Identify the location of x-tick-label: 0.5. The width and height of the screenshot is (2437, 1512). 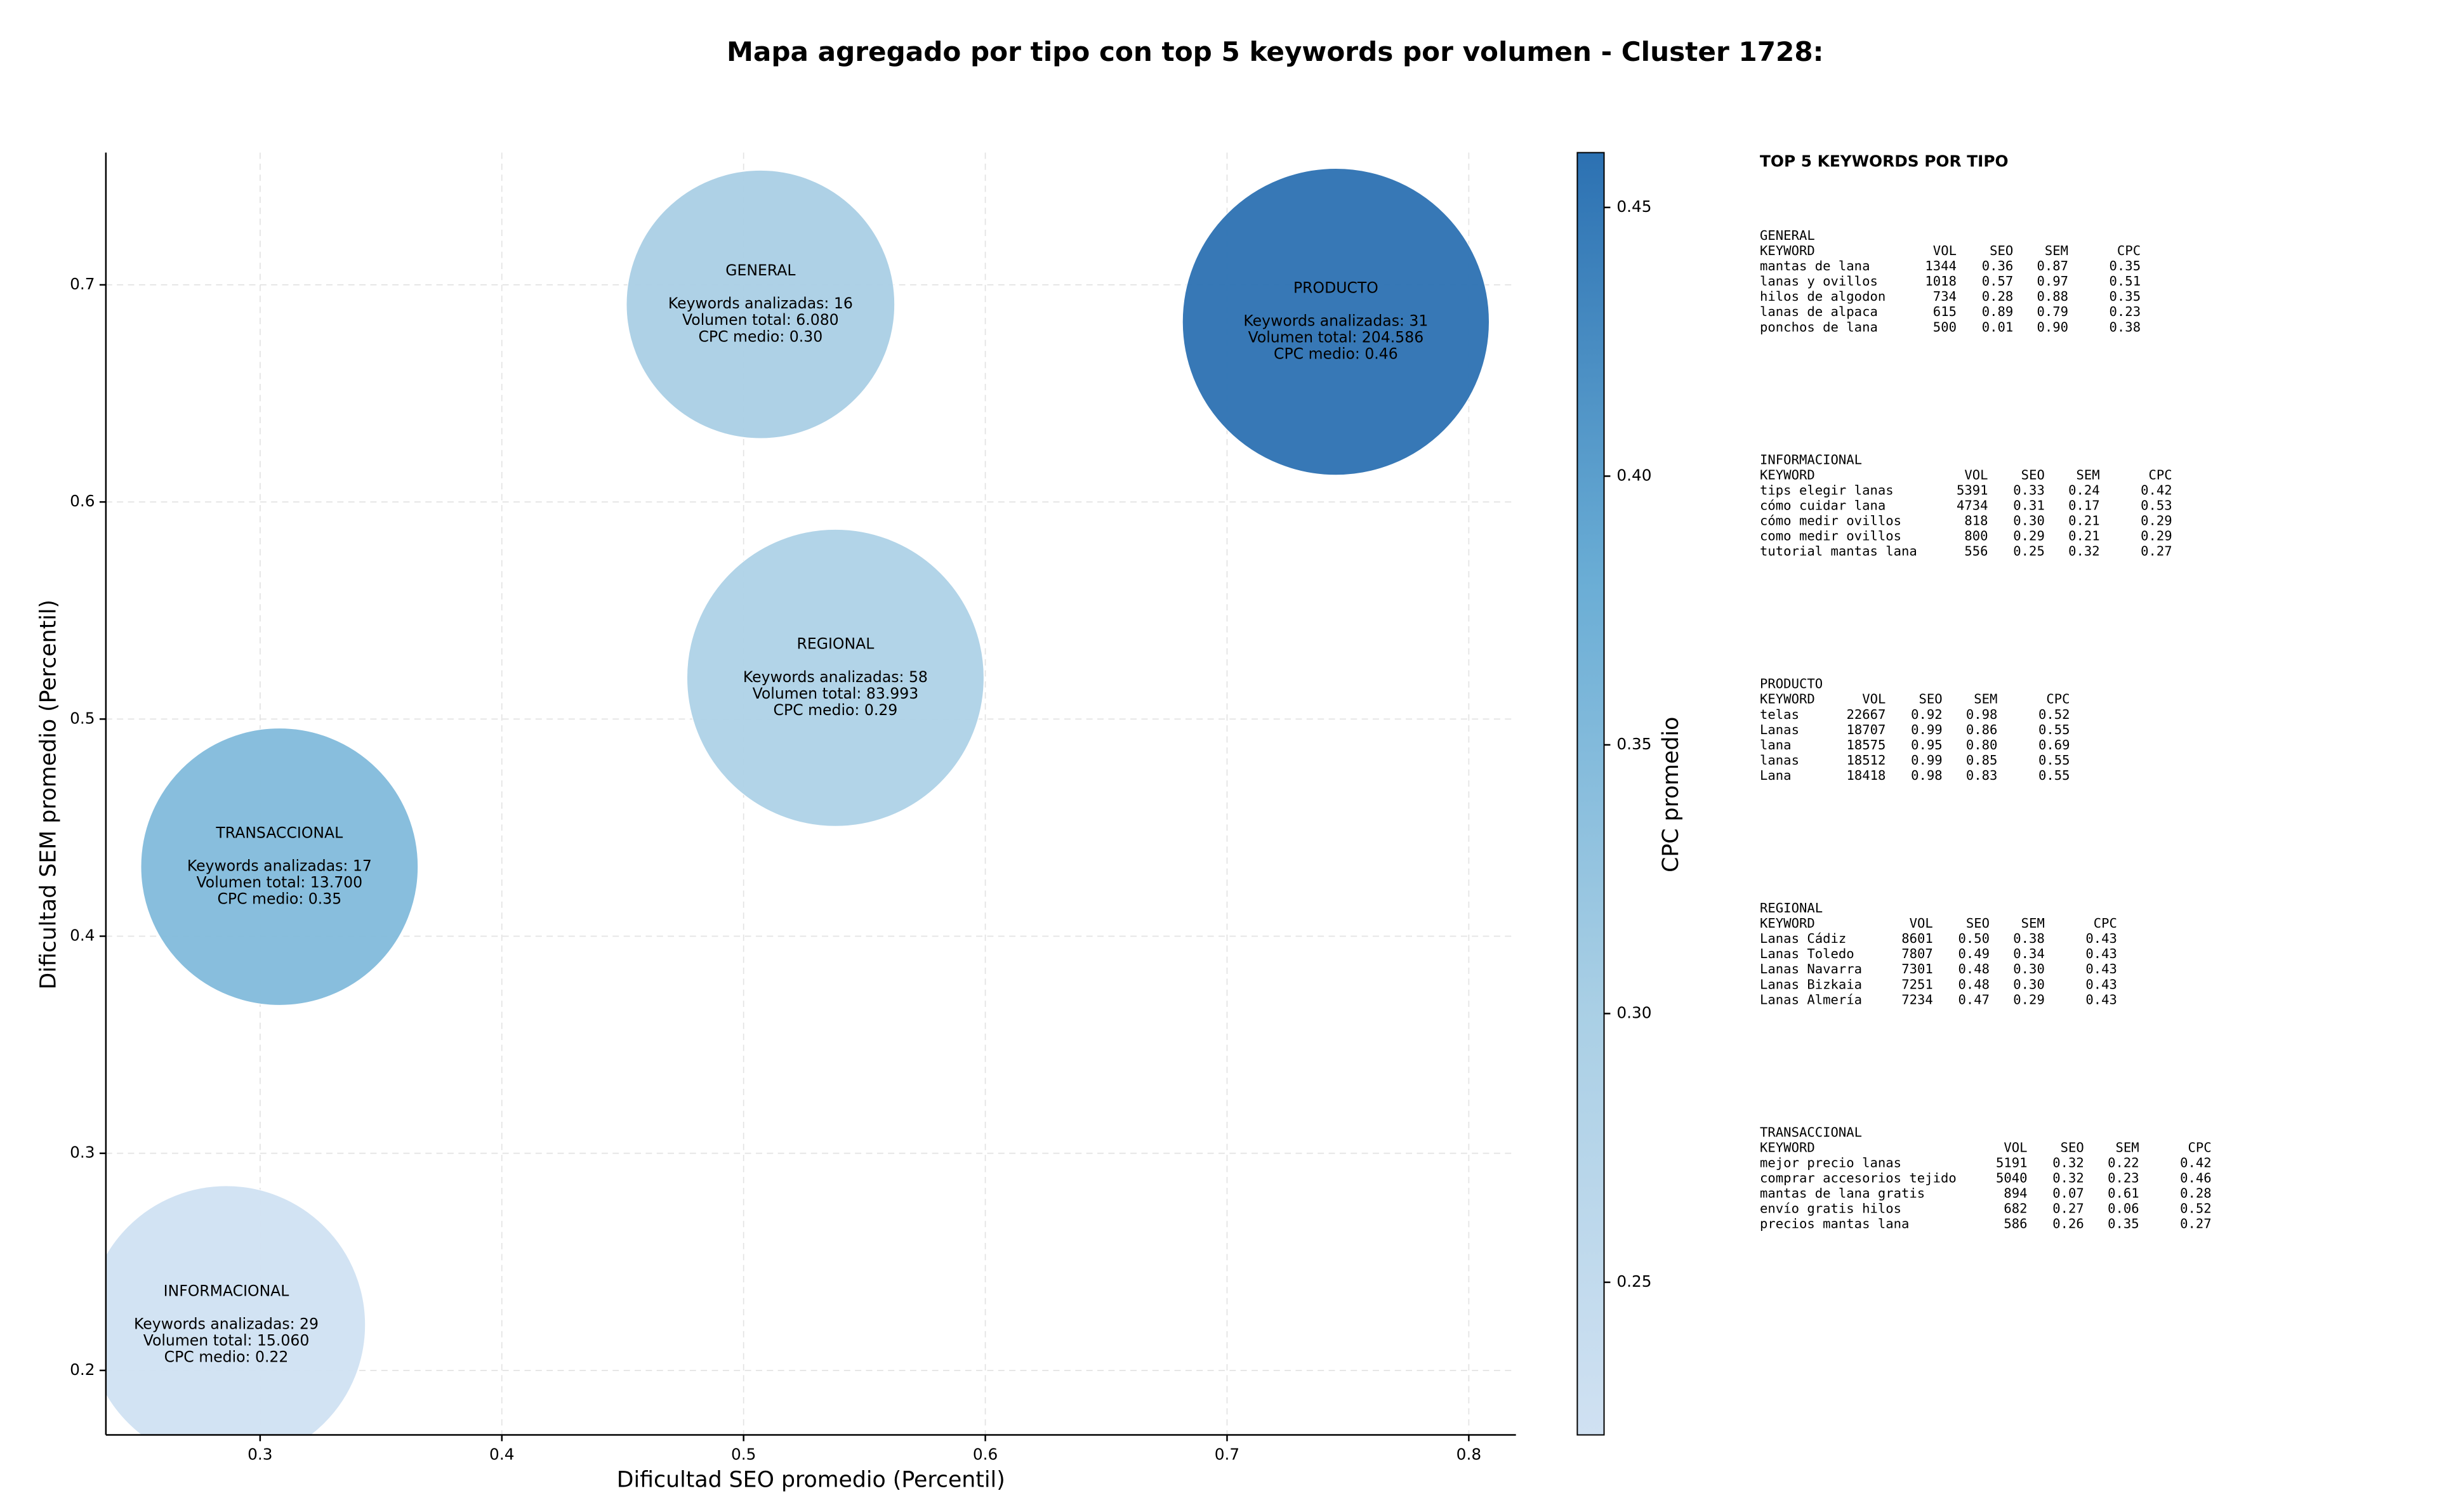
(743, 1454).